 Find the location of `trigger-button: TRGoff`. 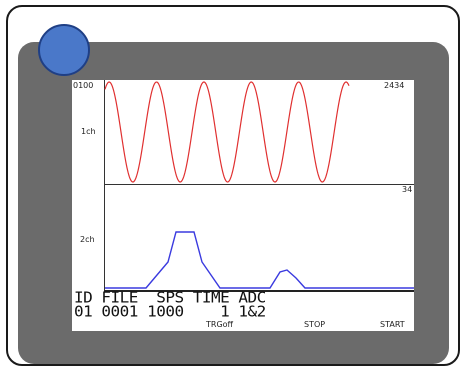

trigger-button: TRGoff is located at coordinates (220, 324).